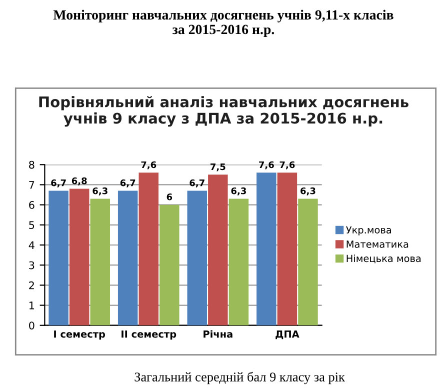 The image size is (447, 392). What do you see at coordinates (368, 231) in the screenshot?
I see `legend-label: Укр.мова` at bounding box center [368, 231].